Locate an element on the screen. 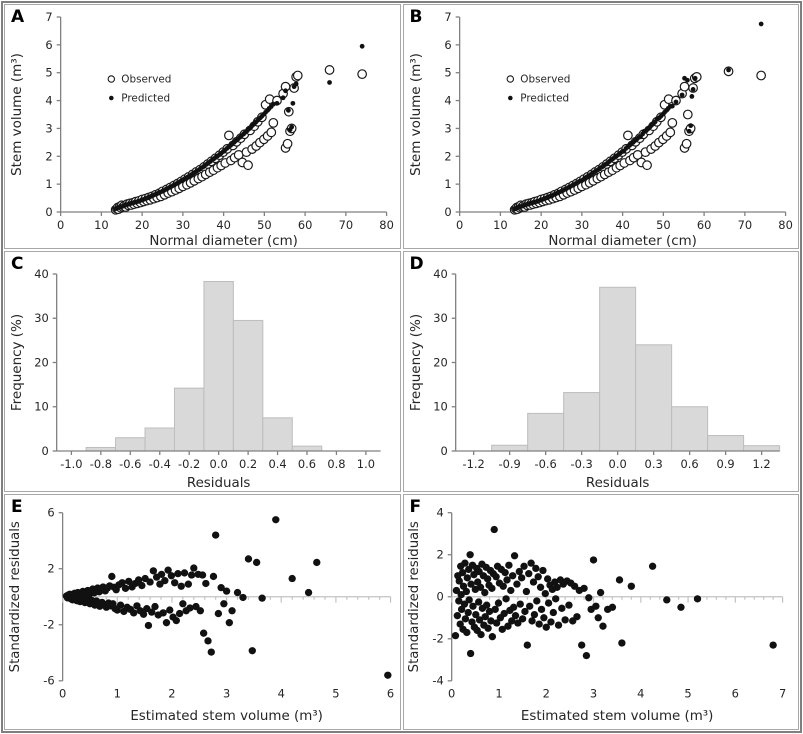 The image size is (803, 734). svg-text: 0.4 is located at coordinates (277, 464).